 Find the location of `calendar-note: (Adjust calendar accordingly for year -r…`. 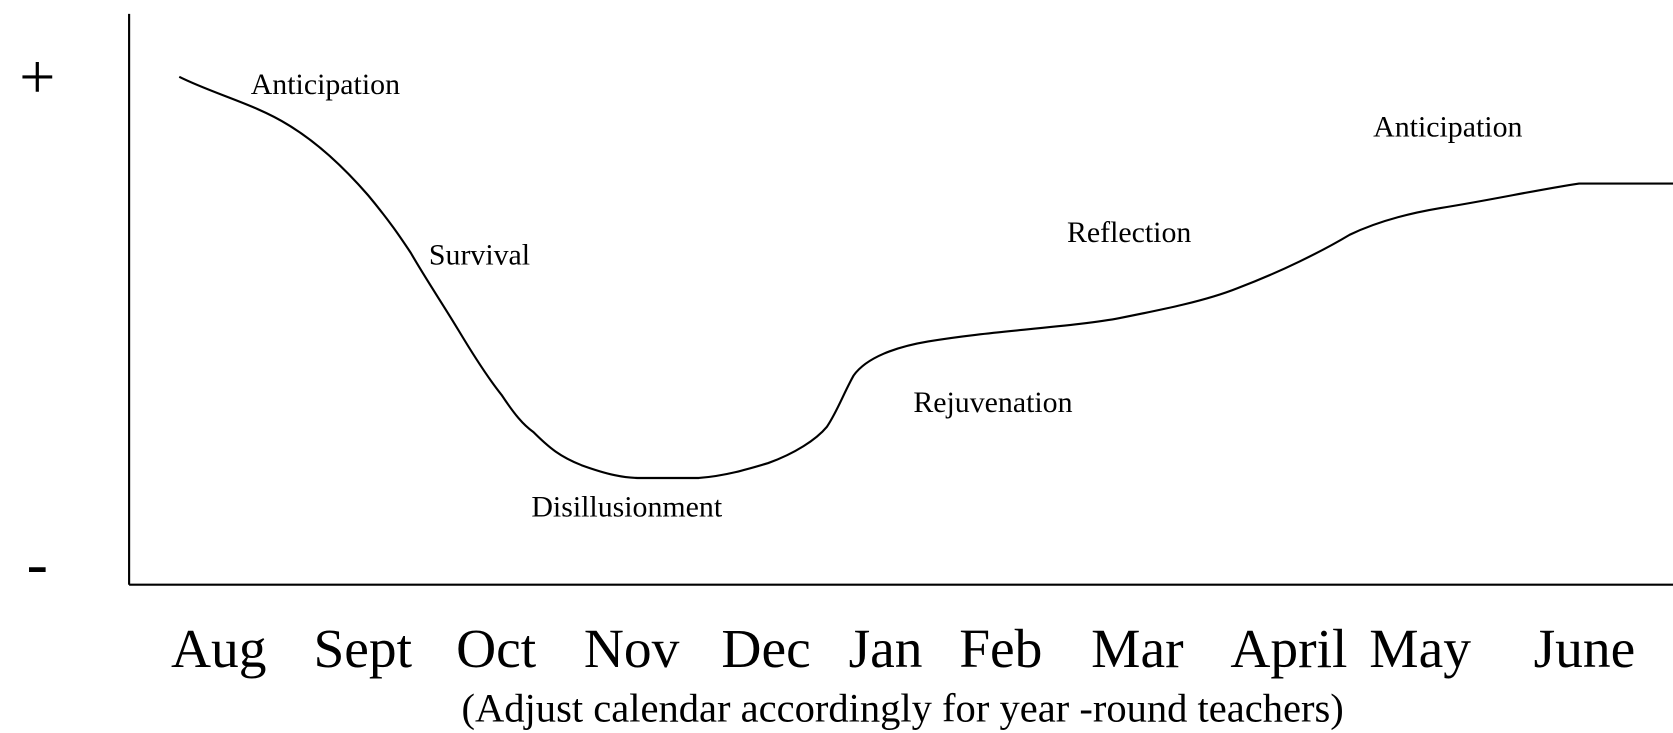

calendar-note: (Adjust calendar accordingly for year -r… is located at coordinates (903, 707).